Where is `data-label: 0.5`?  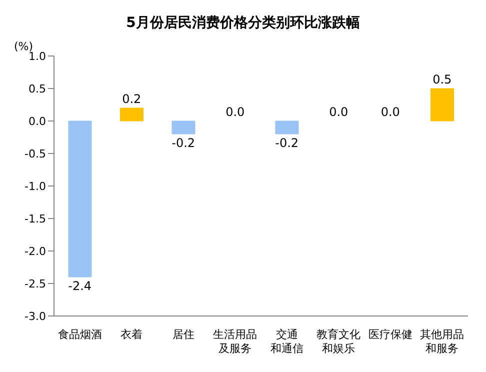
data-label: 0.5 is located at coordinates (442, 79).